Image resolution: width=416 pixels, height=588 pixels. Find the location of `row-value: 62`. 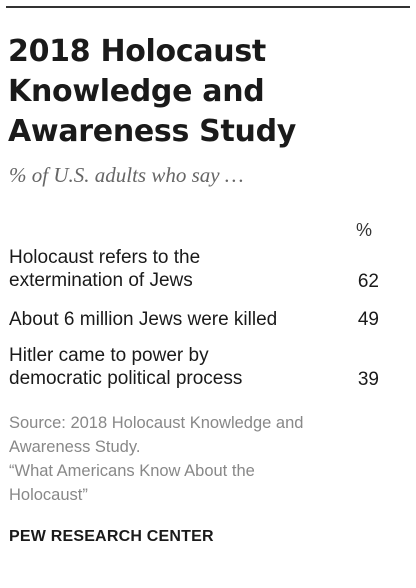

row-value: 62 is located at coordinates (368, 281).